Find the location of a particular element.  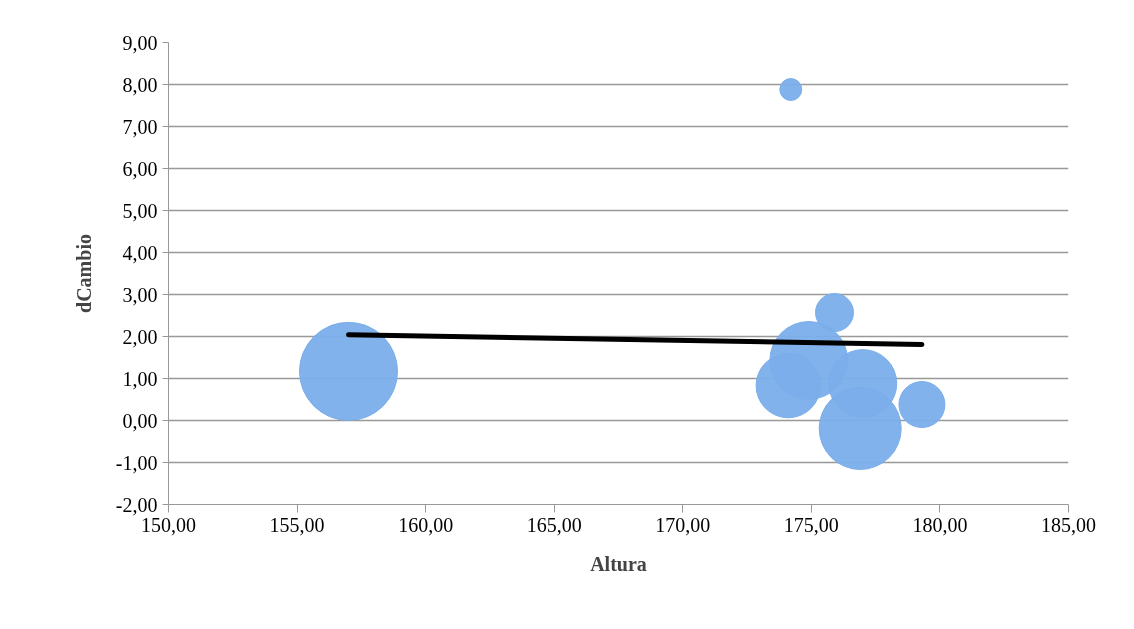

x-tick-label: 150,00 is located at coordinates (168, 524).